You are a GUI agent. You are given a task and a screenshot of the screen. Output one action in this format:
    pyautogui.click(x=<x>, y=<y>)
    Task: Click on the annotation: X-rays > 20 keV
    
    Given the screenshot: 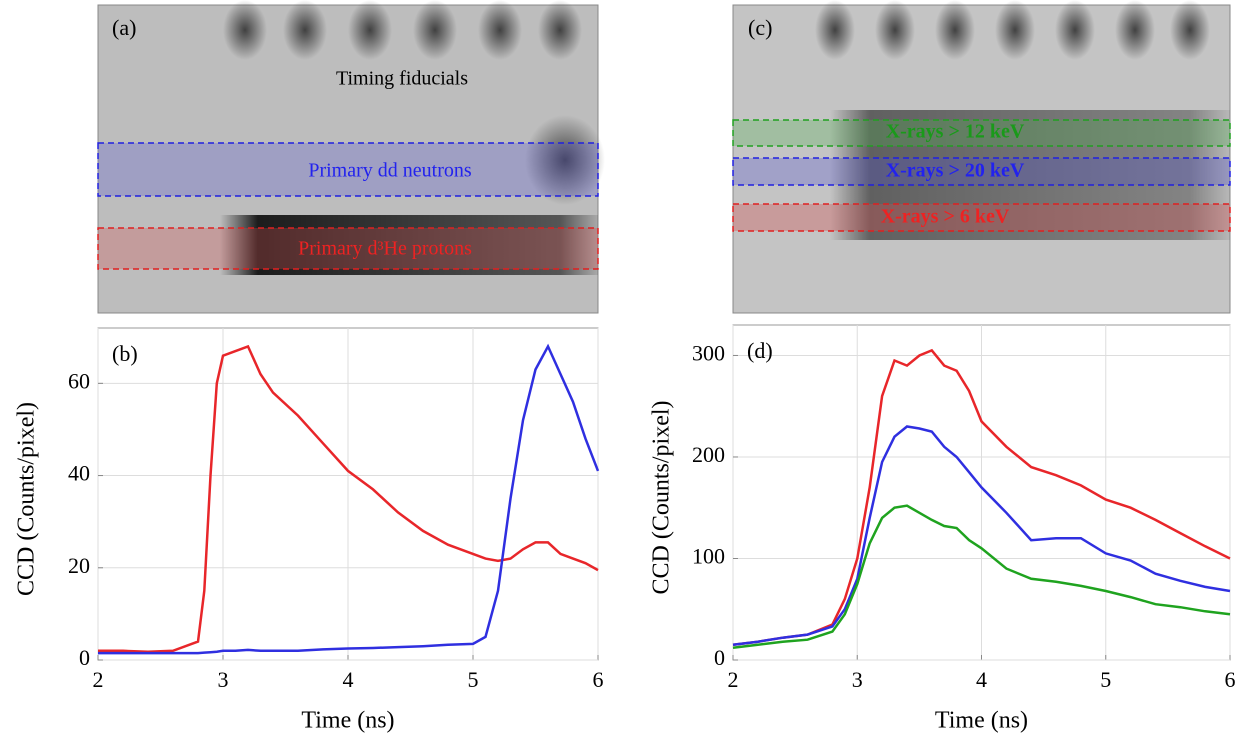 What is the action you would take?
    pyautogui.click(x=955, y=171)
    